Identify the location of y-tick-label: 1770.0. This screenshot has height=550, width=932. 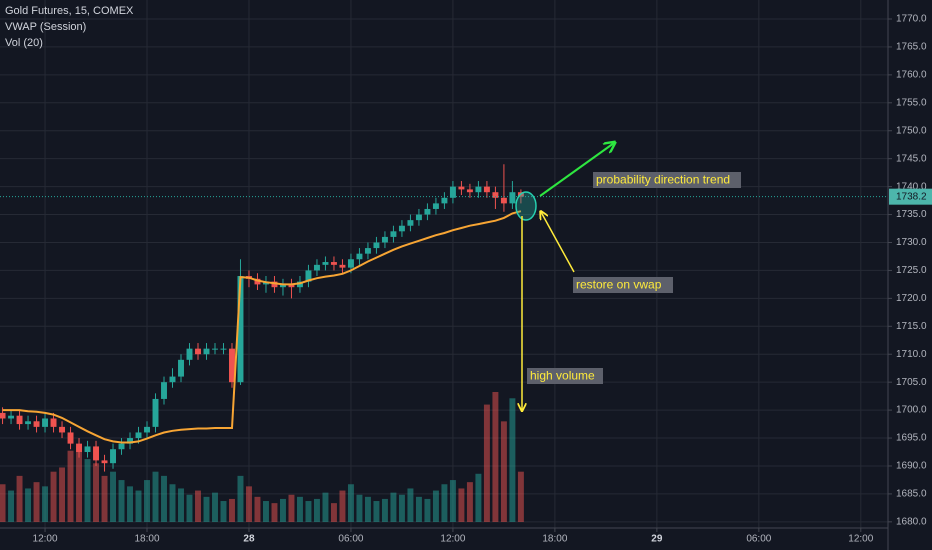
(911, 19).